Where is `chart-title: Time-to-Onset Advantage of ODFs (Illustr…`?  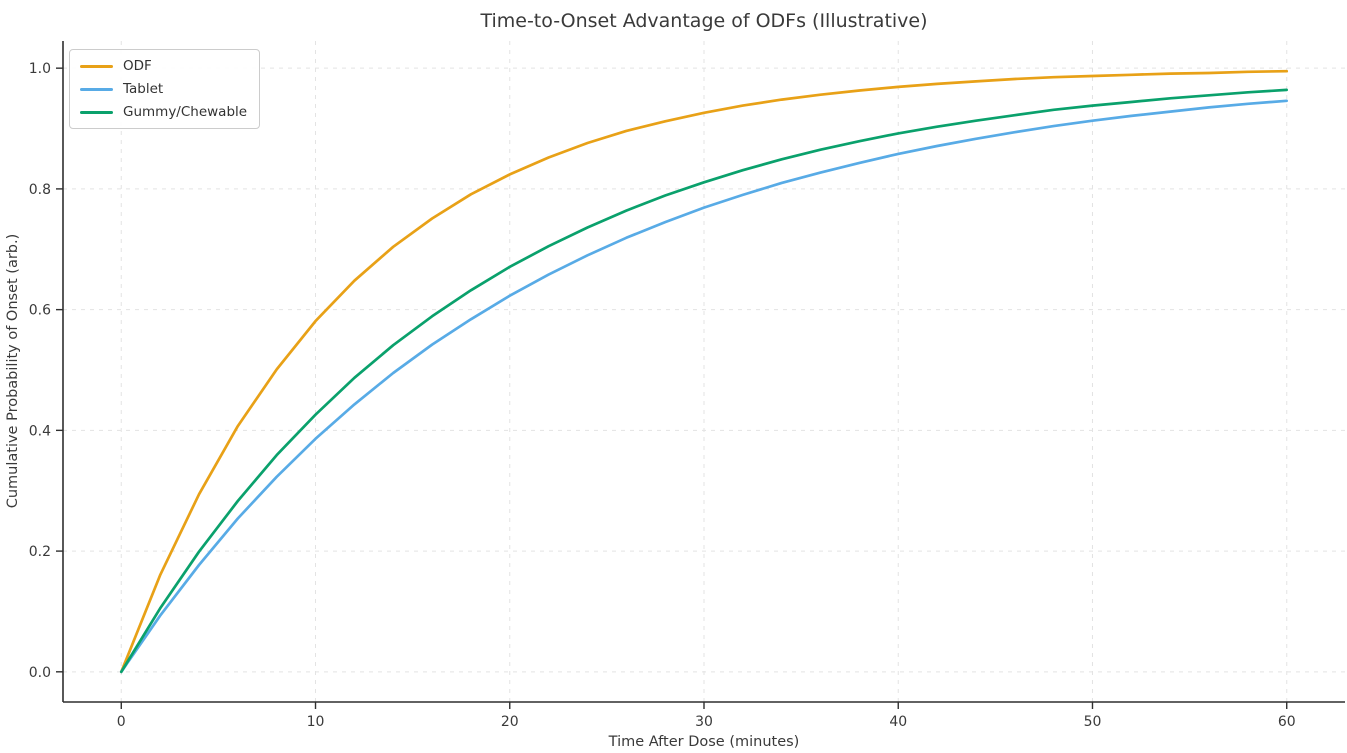
chart-title: Time-to-Onset Advantage of ODFs (Illustr… is located at coordinates (703, 21).